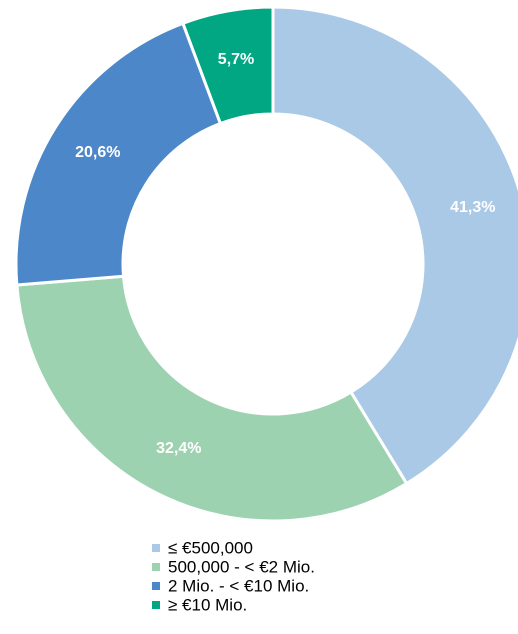  What do you see at coordinates (210, 547) in the screenshot?
I see `legend-label: ≤ €500,000` at bounding box center [210, 547].